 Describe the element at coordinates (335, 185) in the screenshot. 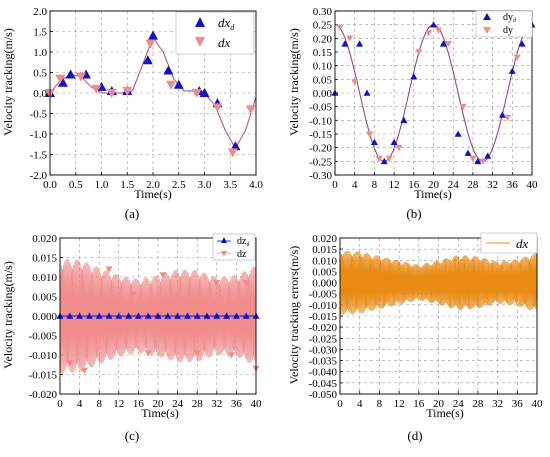

I see `xtick-label-b: 0` at that location.